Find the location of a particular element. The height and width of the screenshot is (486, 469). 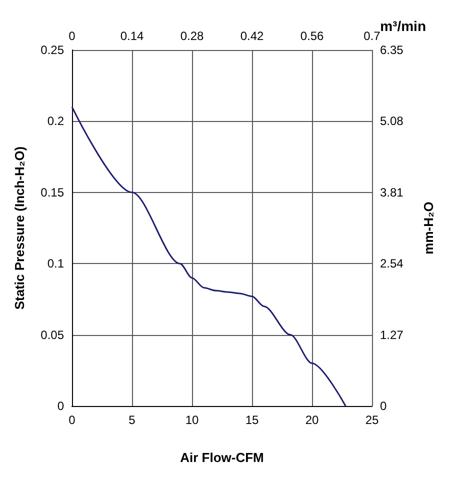

y-tick-label: 0.05 is located at coordinates (52, 335).